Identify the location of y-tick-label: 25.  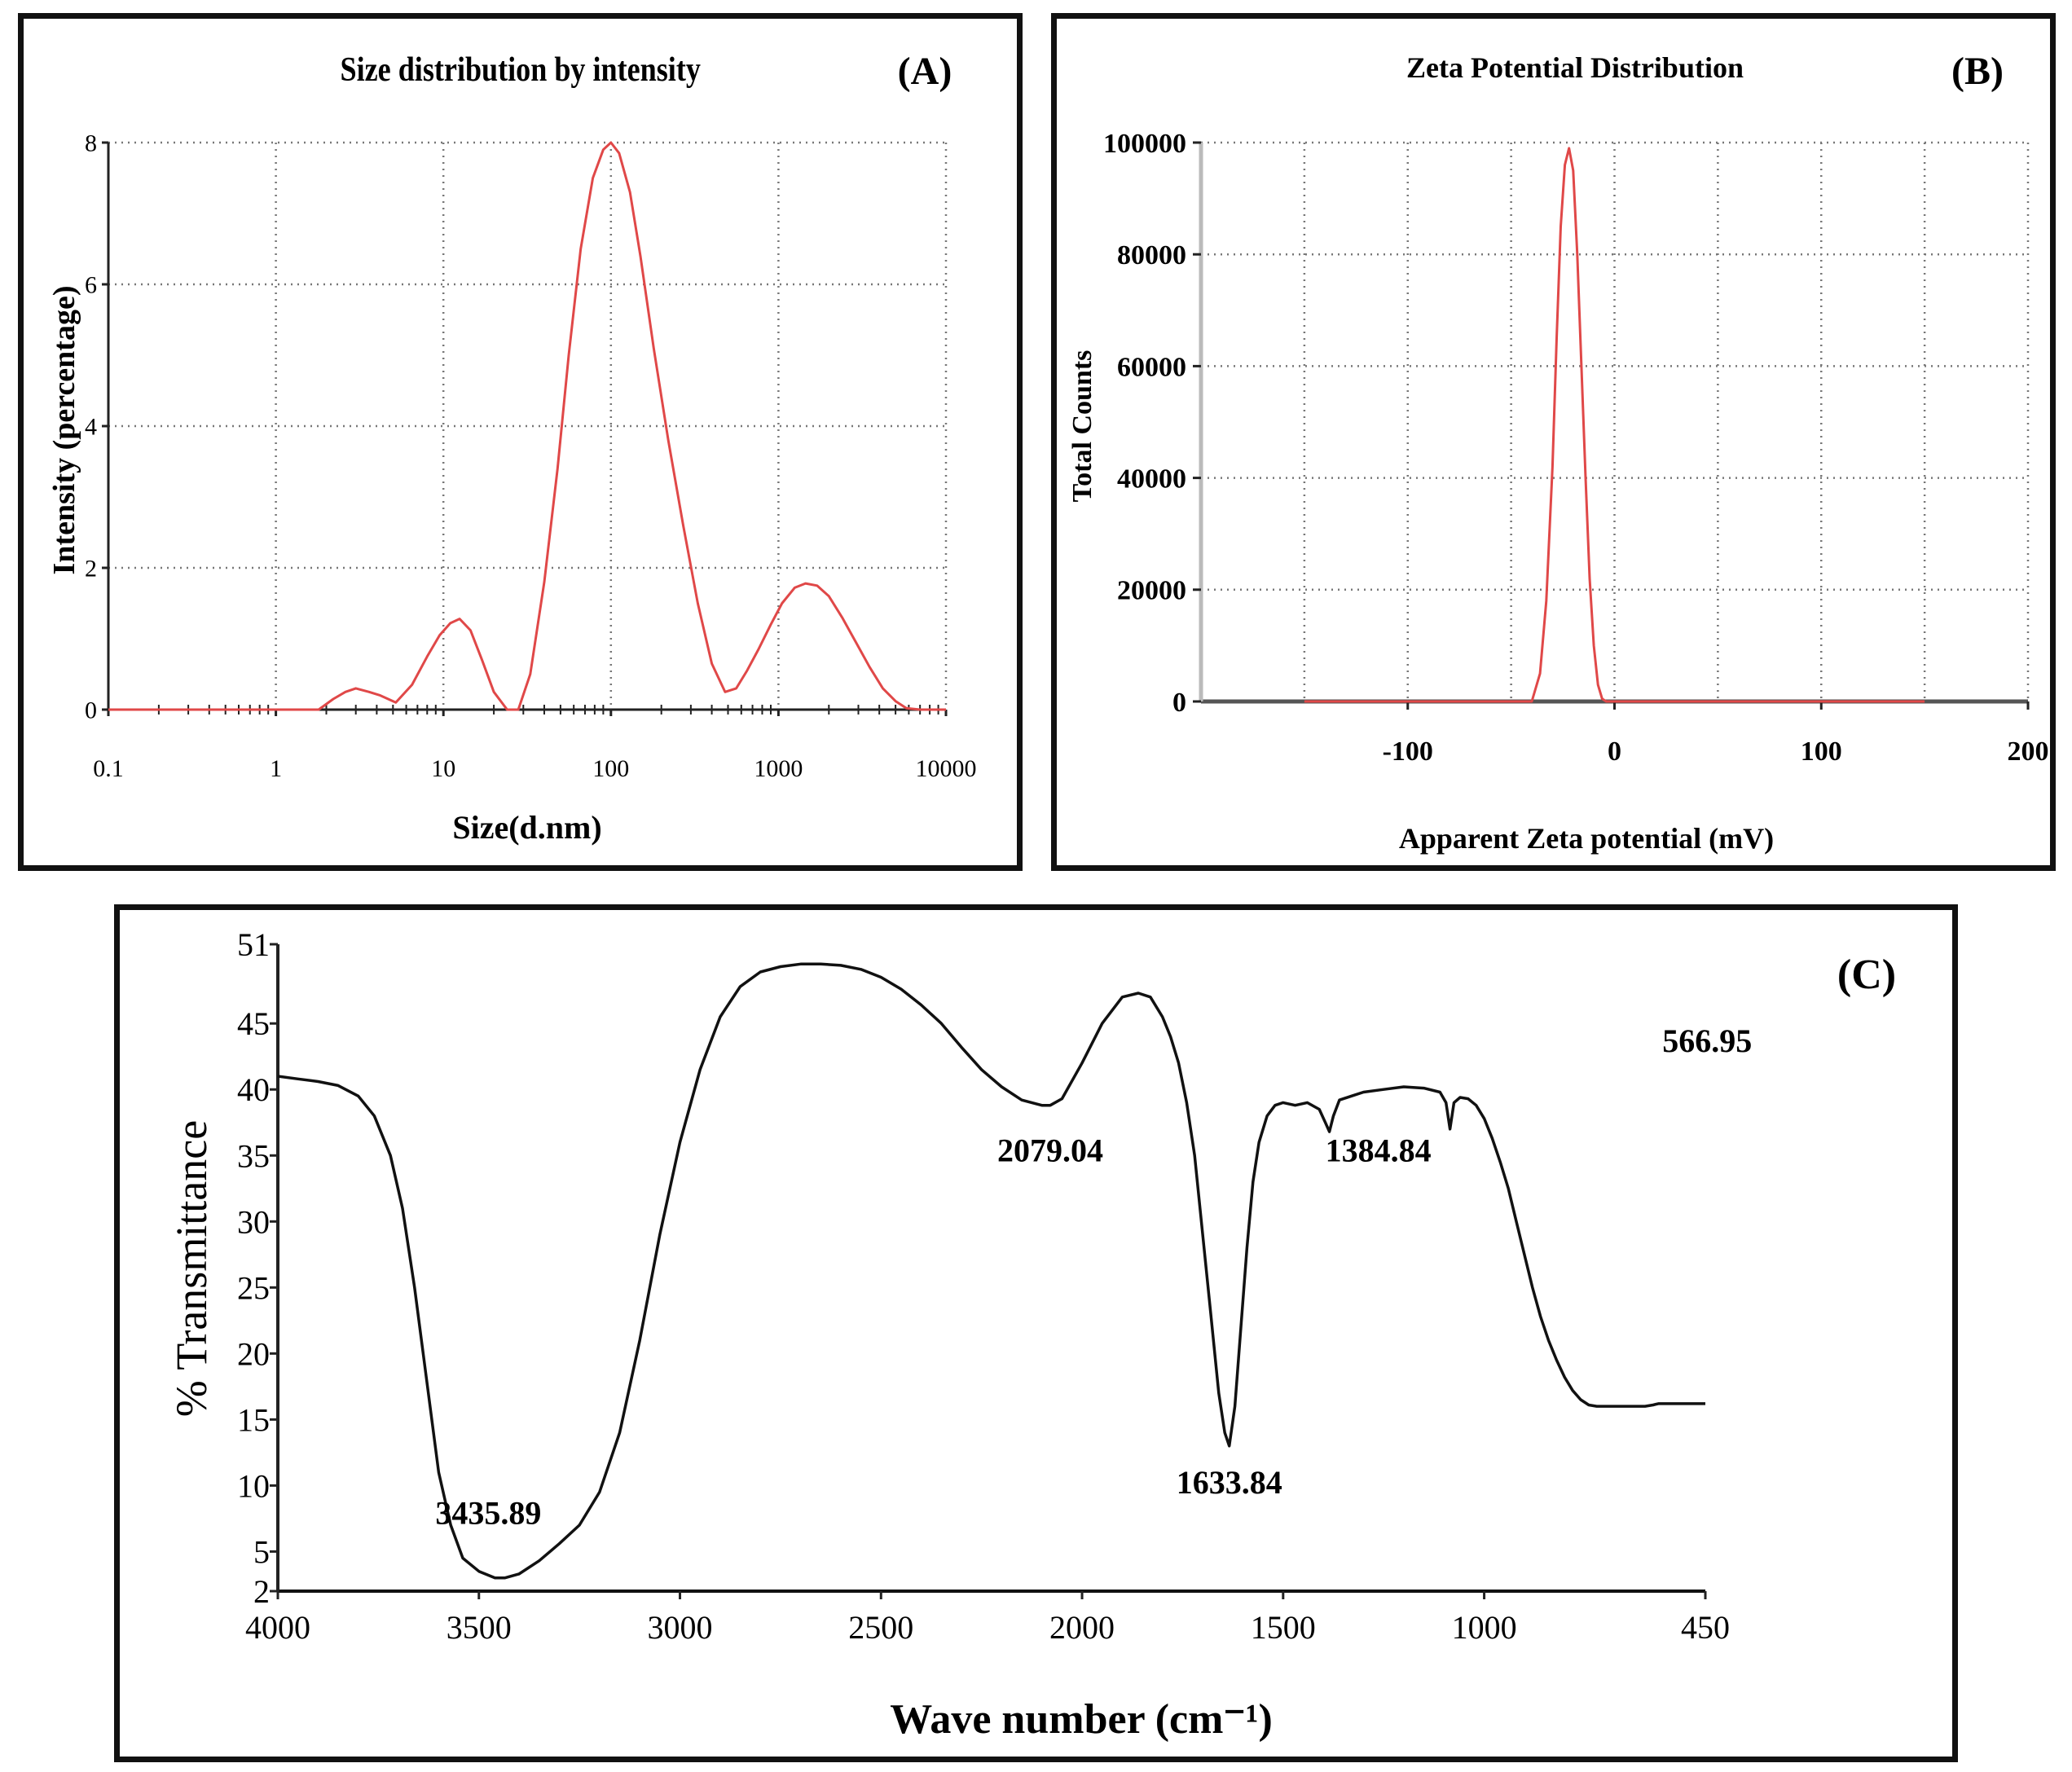
(253, 1287).